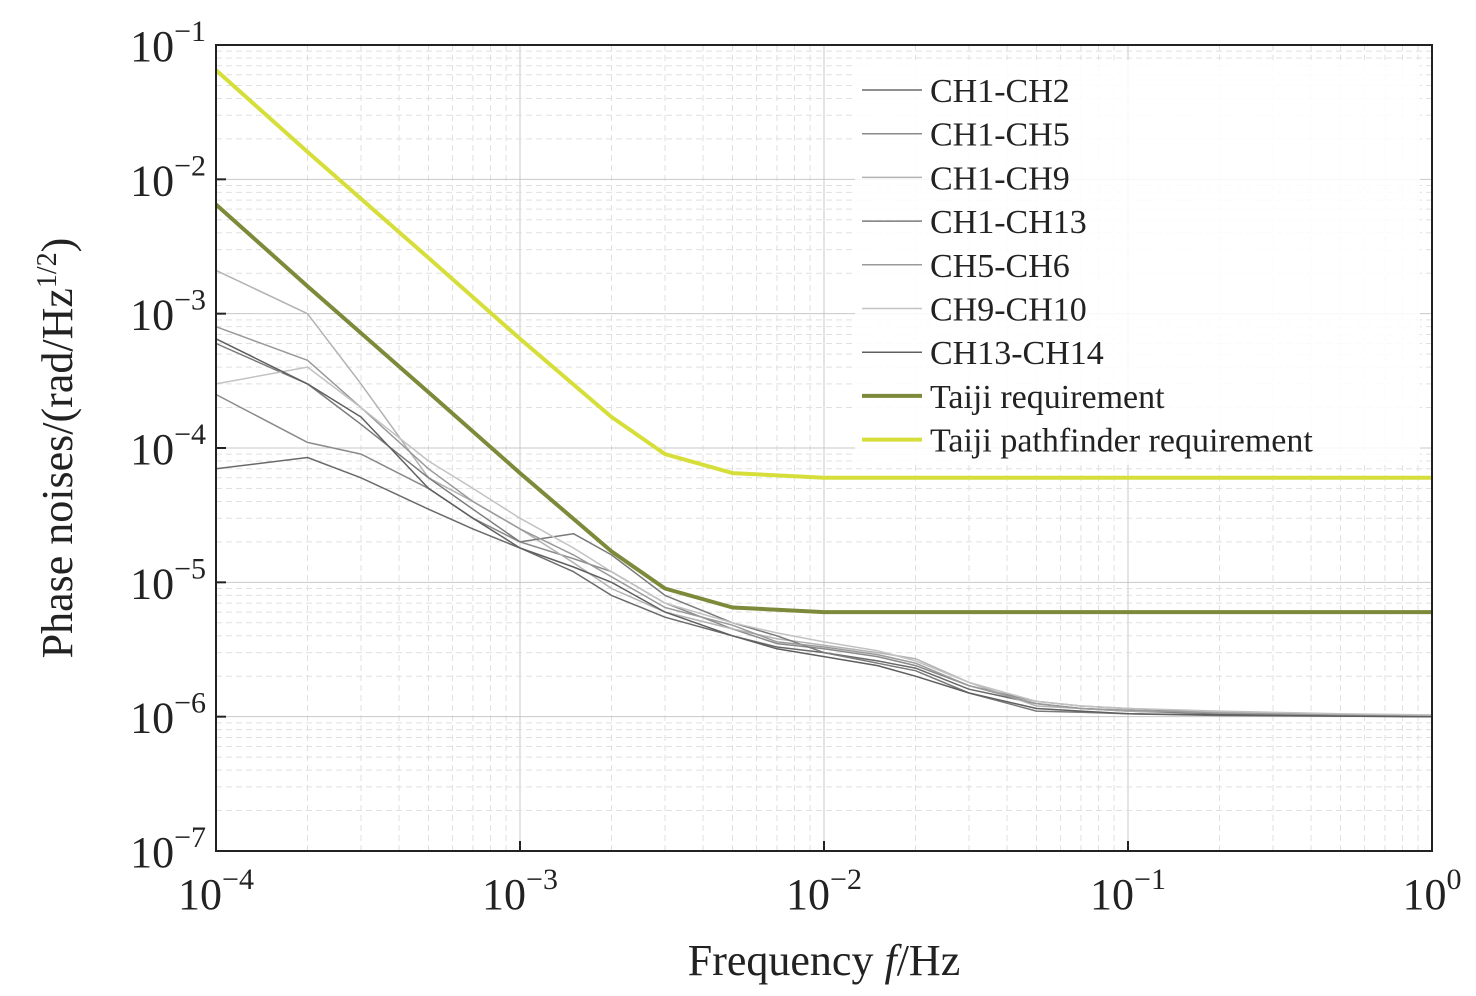 The width and height of the screenshot is (1476, 996). I want to click on x-tick-label: 10⁻¹, so click(1128, 891).